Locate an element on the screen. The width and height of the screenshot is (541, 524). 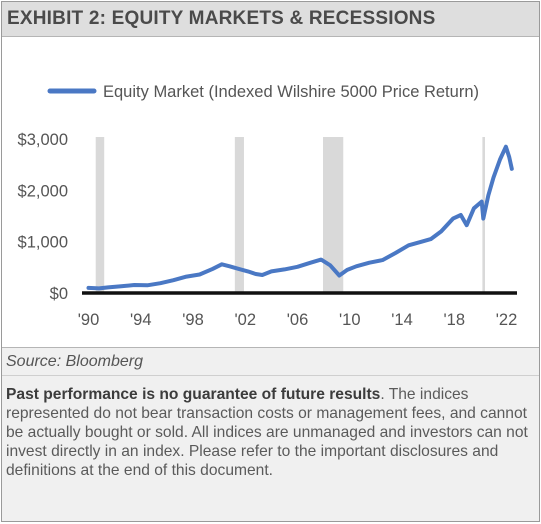
exhibit-title: EXHIBIT 2: EQUITY MARKETS & RECESSIONS is located at coordinates (270, 19).